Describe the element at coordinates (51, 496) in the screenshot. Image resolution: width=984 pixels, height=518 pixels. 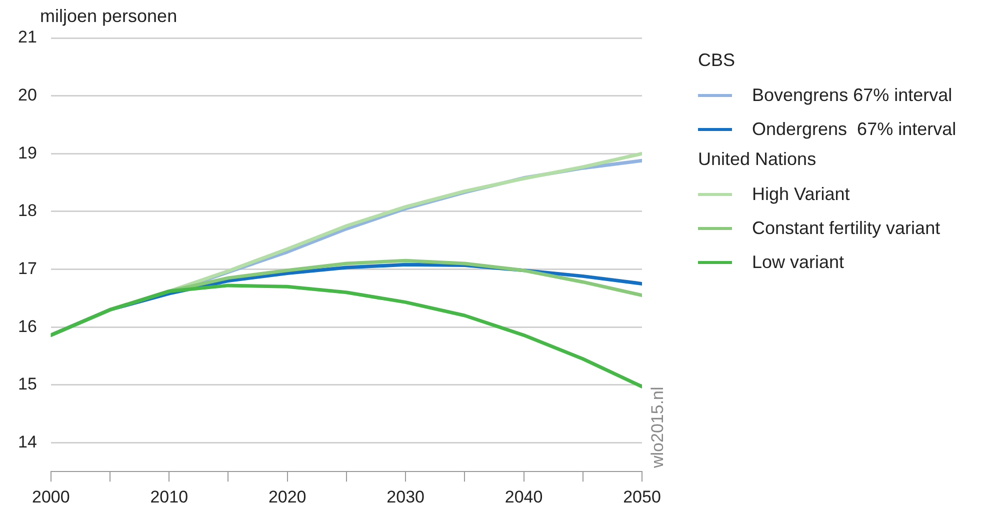
I see `x-tick-label: 2000` at that location.